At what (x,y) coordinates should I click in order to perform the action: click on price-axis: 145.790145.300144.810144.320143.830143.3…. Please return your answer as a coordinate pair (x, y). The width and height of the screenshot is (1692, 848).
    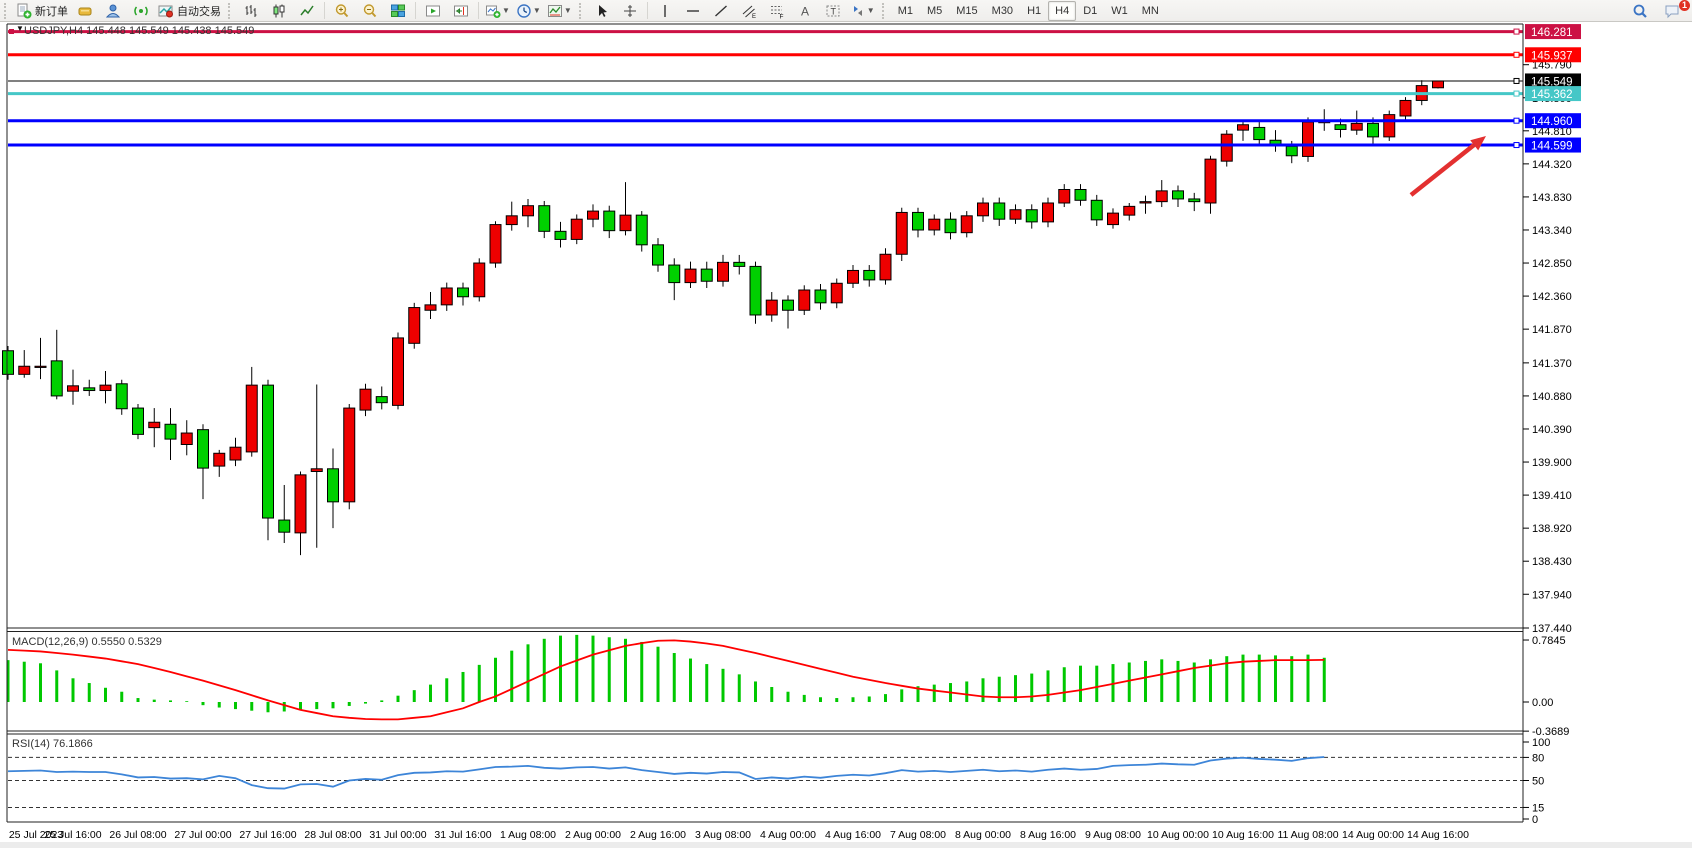
    Looking at the image, I should click on (1552, 425).